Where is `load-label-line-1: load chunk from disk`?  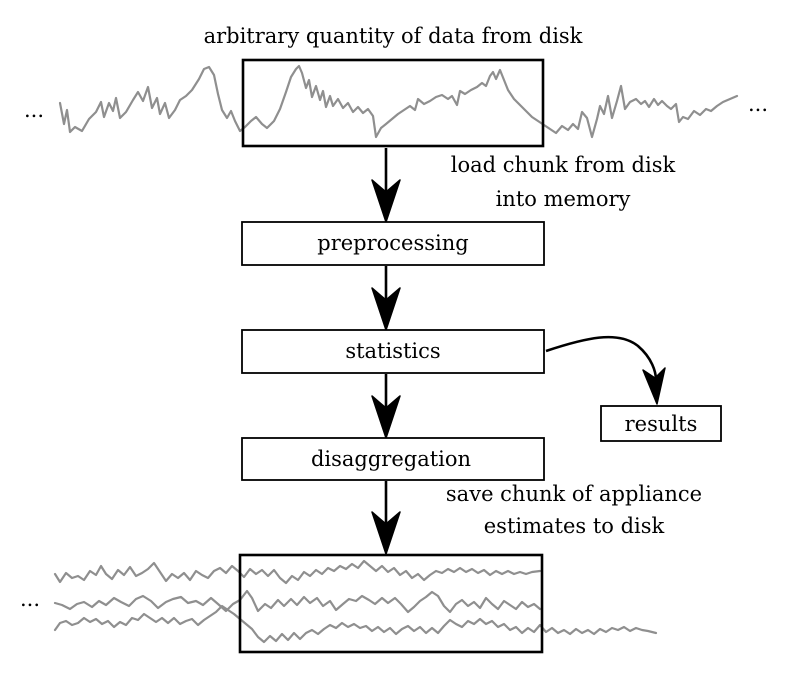
load-label-line-1: load chunk from disk is located at coordinates (563, 165).